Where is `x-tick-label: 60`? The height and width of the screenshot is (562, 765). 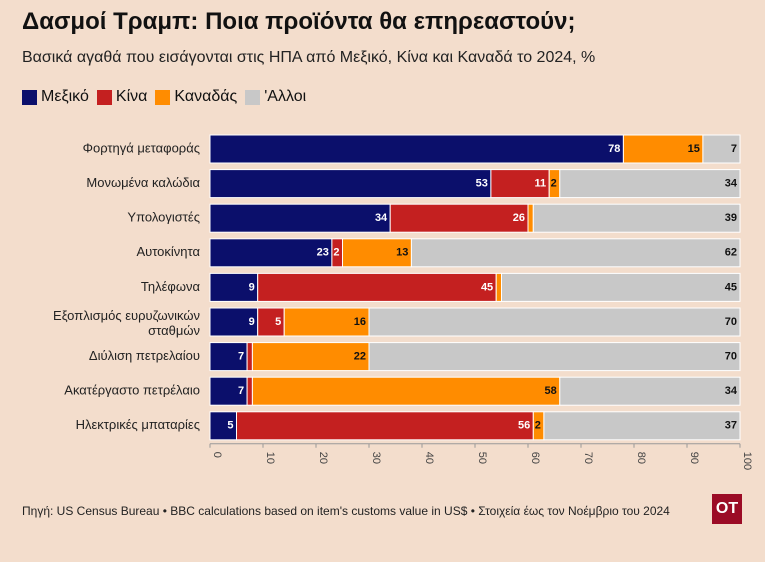
x-tick-label: 60 is located at coordinates (535, 458).